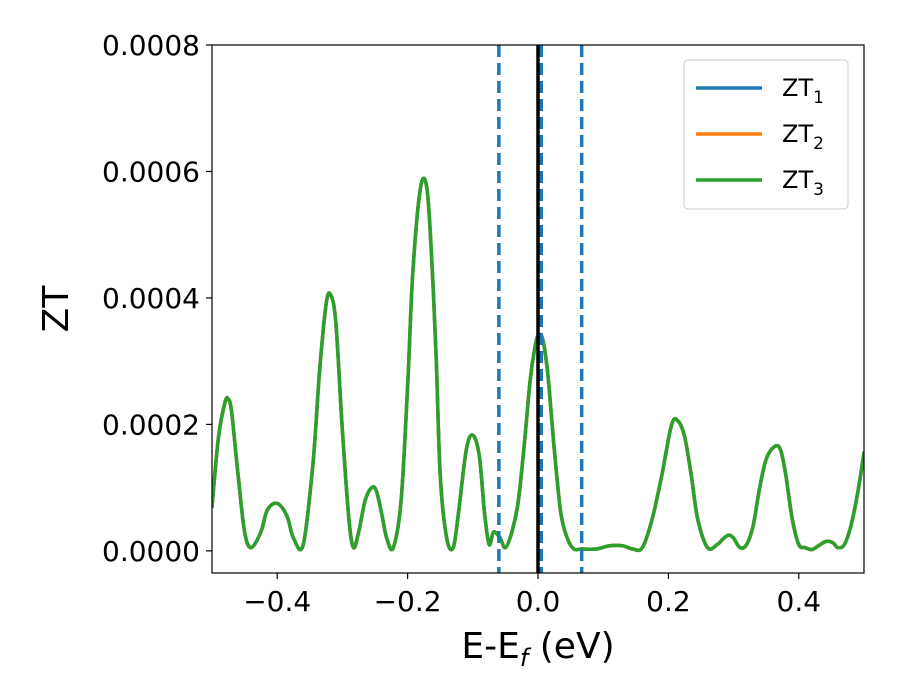  I want to click on legend-label-zt3: ZT3, so click(803, 183).